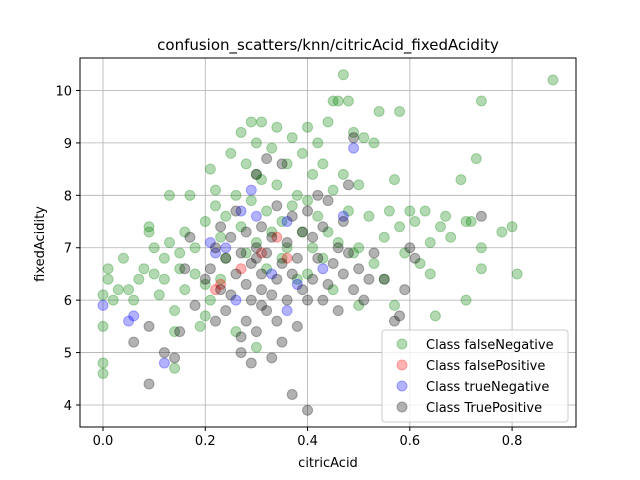 The width and height of the screenshot is (640, 480). I want to click on legend-marker-true-positive, so click(402, 407).